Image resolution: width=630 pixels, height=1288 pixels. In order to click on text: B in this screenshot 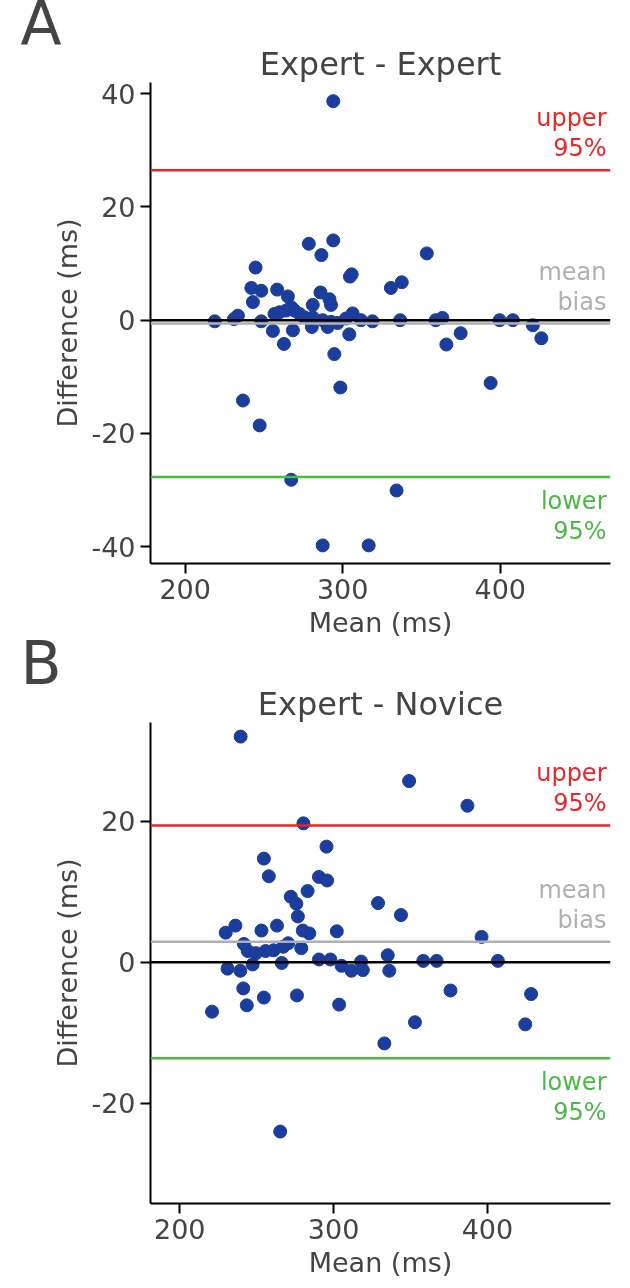, I will do `click(41, 662)`.